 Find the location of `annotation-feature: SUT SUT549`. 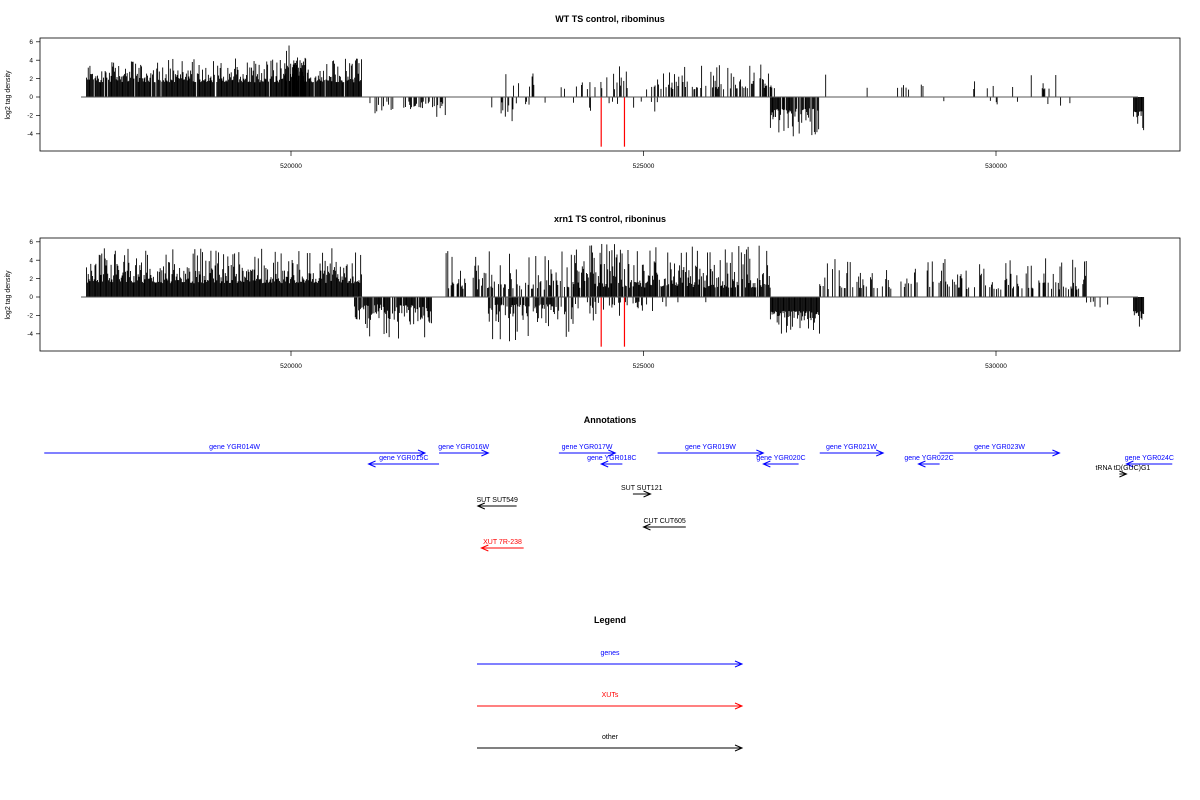

annotation-feature: SUT SUT549 is located at coordinates (497, 503).